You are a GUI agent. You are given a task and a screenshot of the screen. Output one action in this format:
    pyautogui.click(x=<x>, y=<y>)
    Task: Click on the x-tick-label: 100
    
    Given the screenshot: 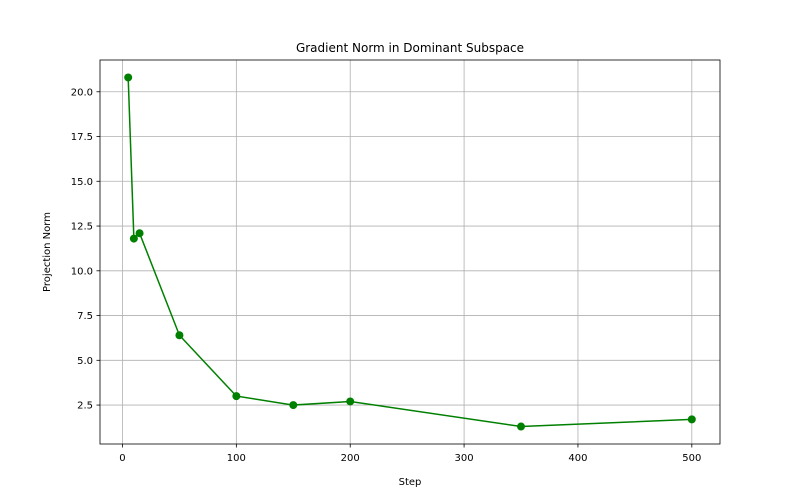 What is the action you would take?
    pyautogui.click(x=236, y=458)
    